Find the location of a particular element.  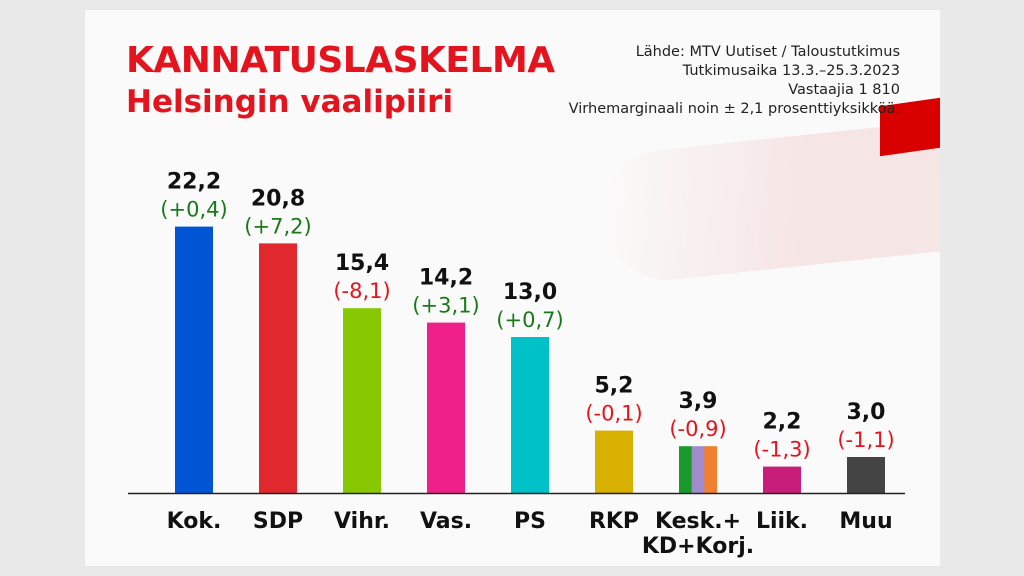

value-label: 5,2 is located at coordinates (614, 386).